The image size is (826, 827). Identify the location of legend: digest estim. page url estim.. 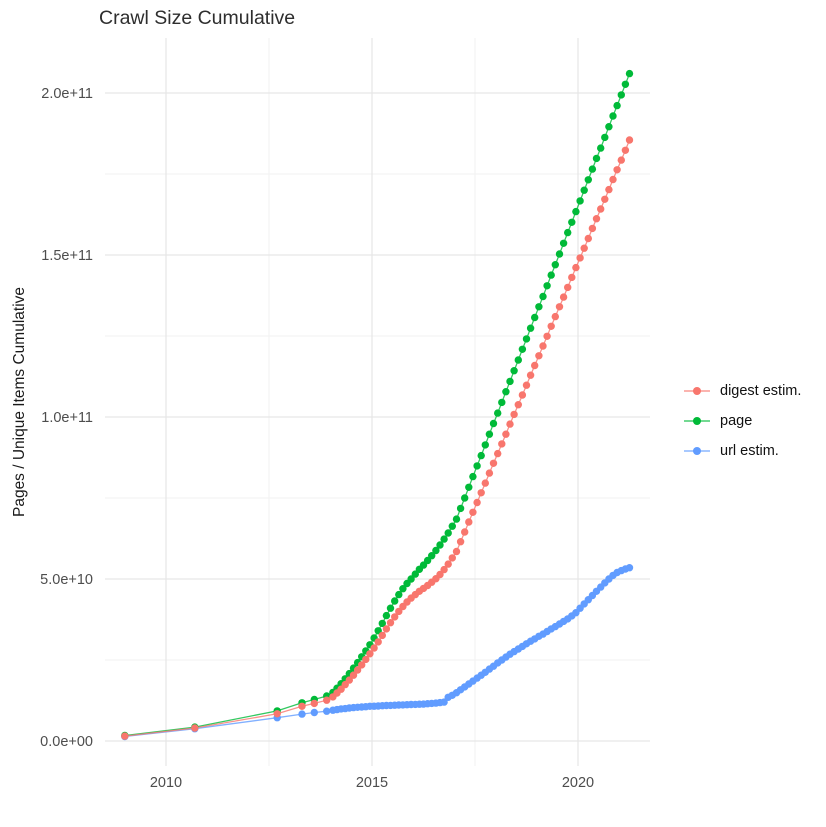
(742, 421).